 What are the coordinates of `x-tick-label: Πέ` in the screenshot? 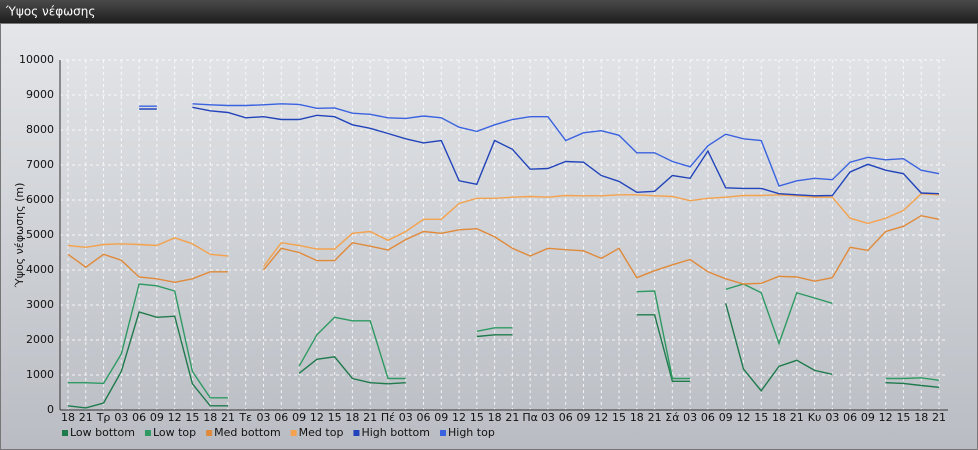 It's located at (388, 417).